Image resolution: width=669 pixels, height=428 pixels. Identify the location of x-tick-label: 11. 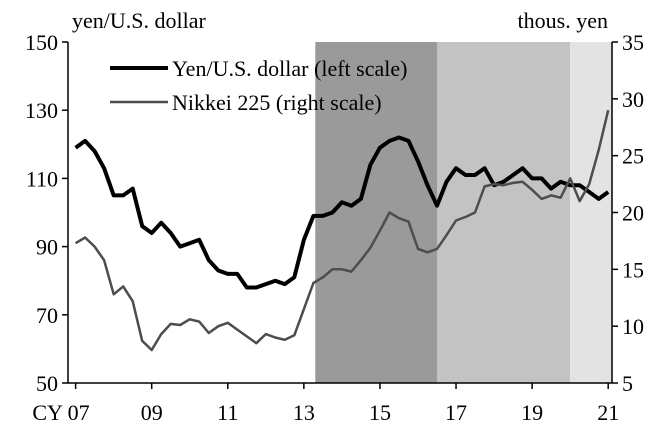
(227, 412).